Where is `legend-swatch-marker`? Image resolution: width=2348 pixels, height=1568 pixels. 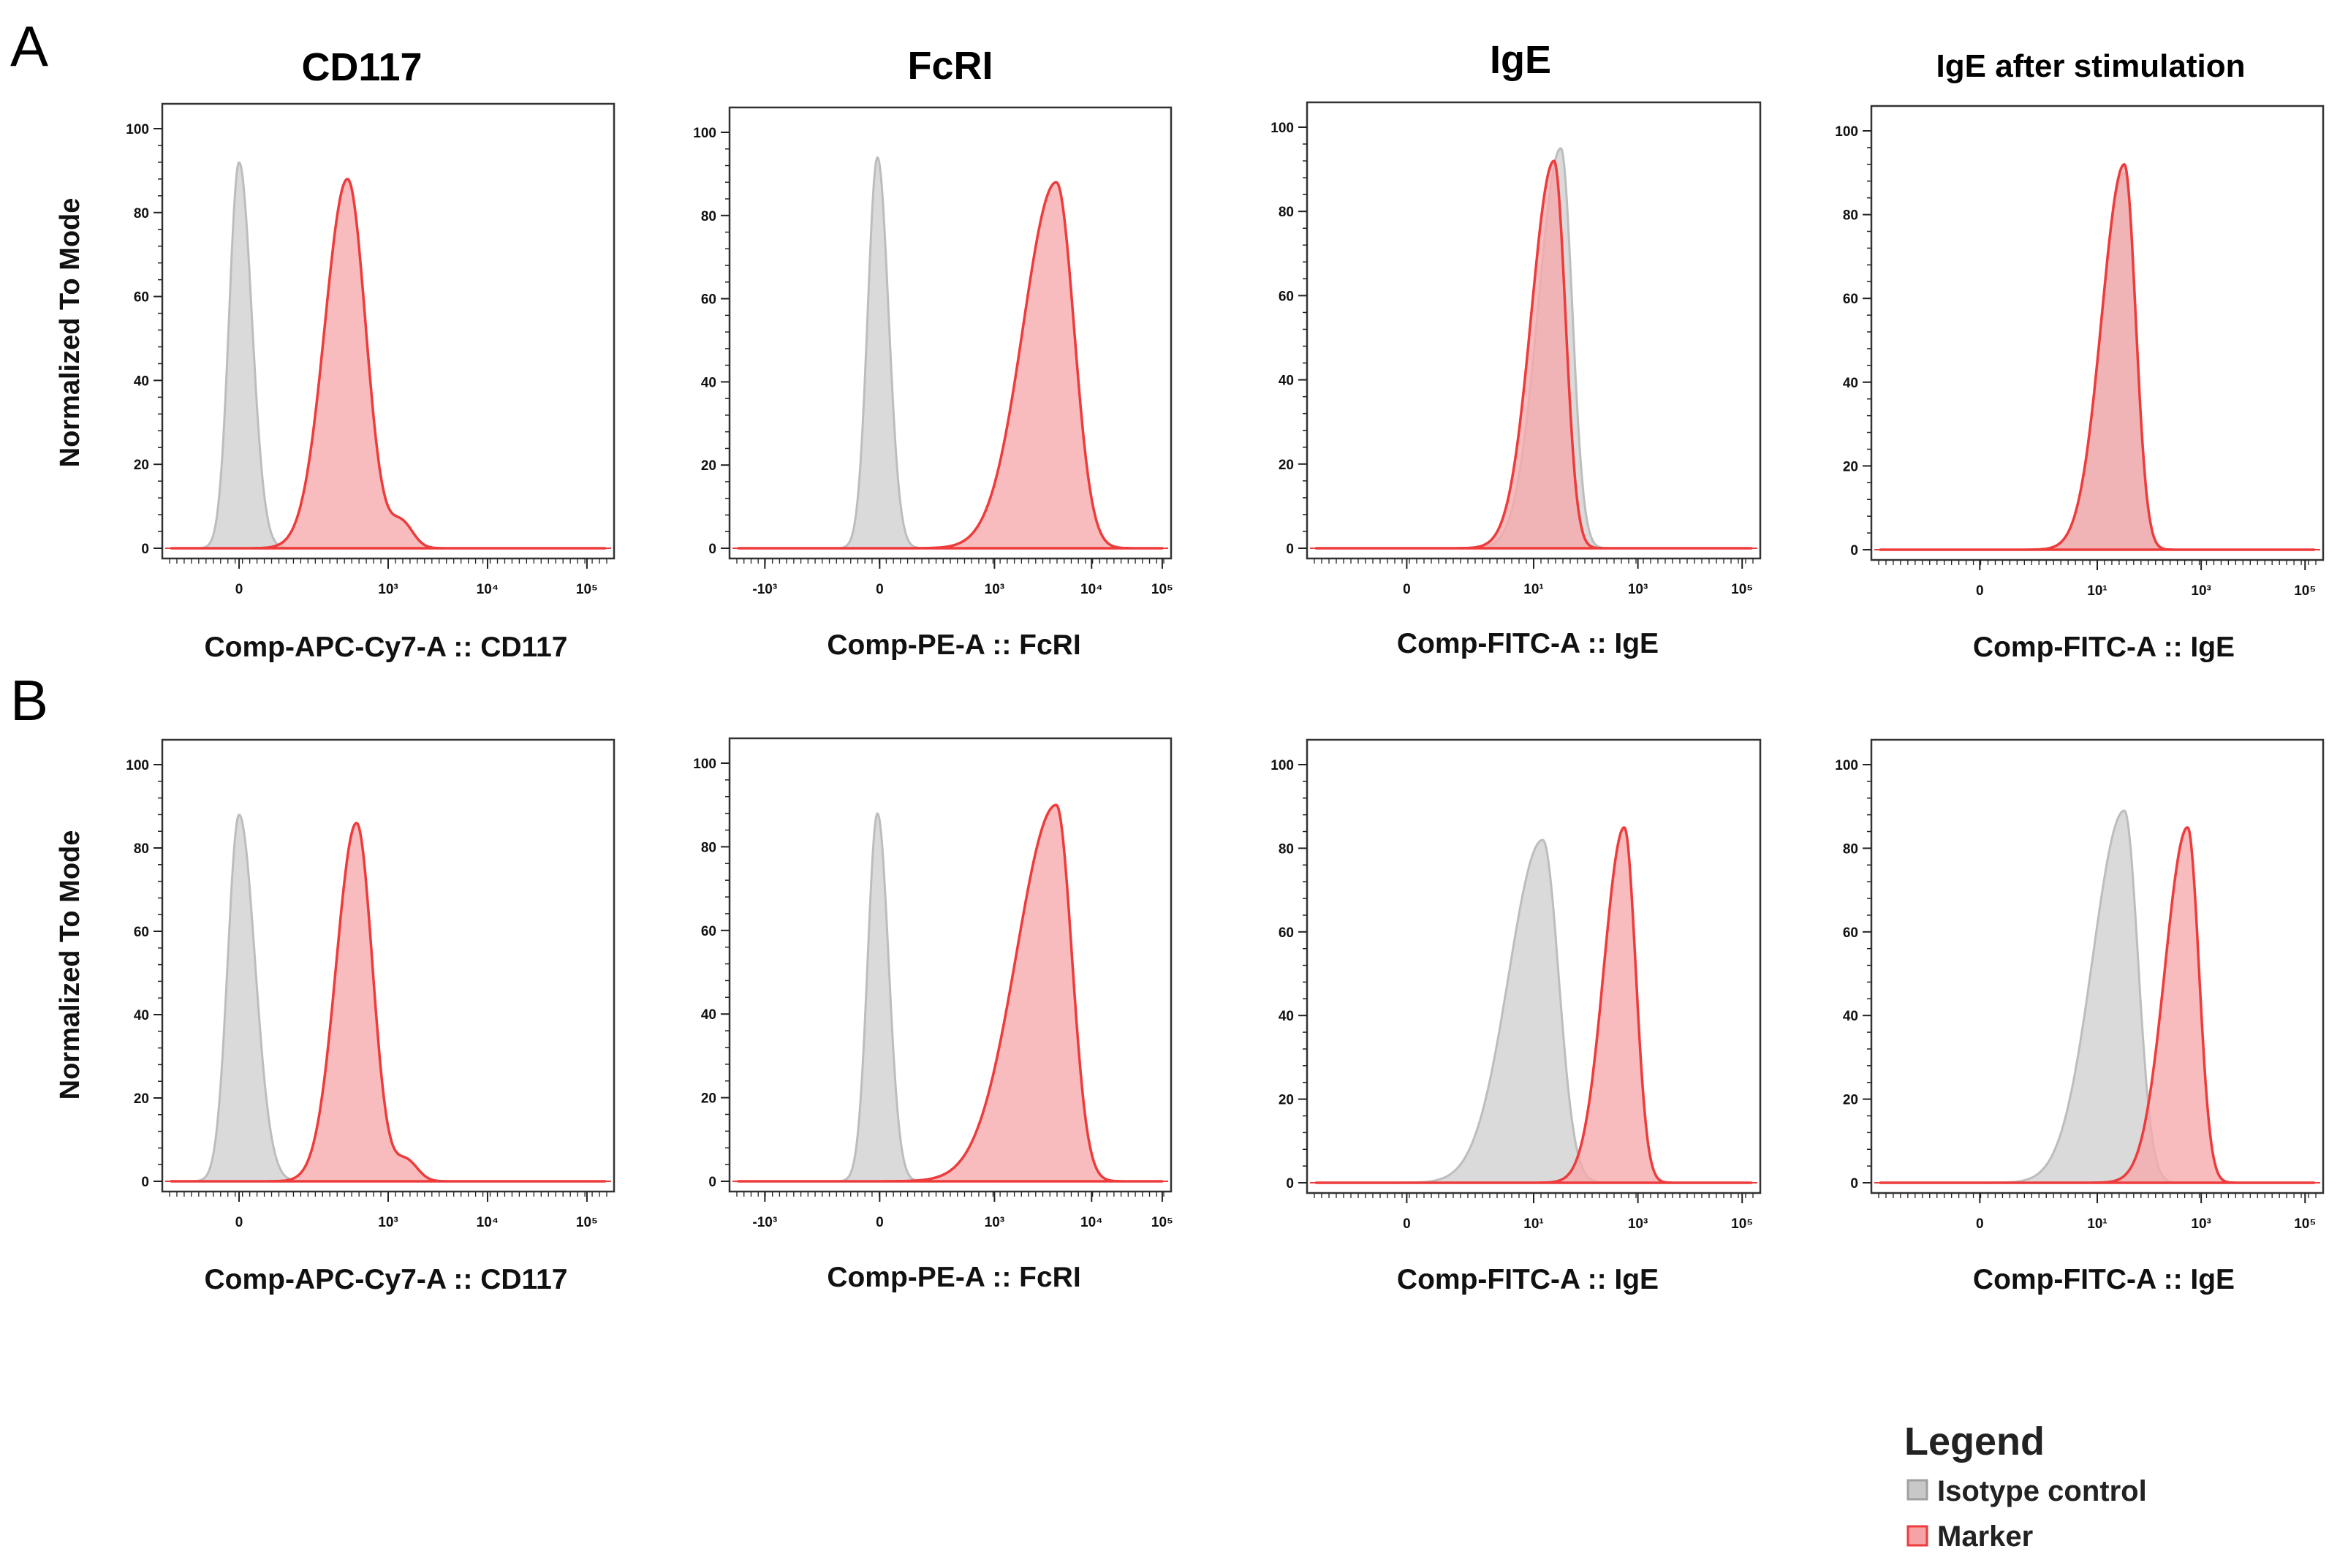 legend-swatch-marker is located at coordinates (1917, 1536).